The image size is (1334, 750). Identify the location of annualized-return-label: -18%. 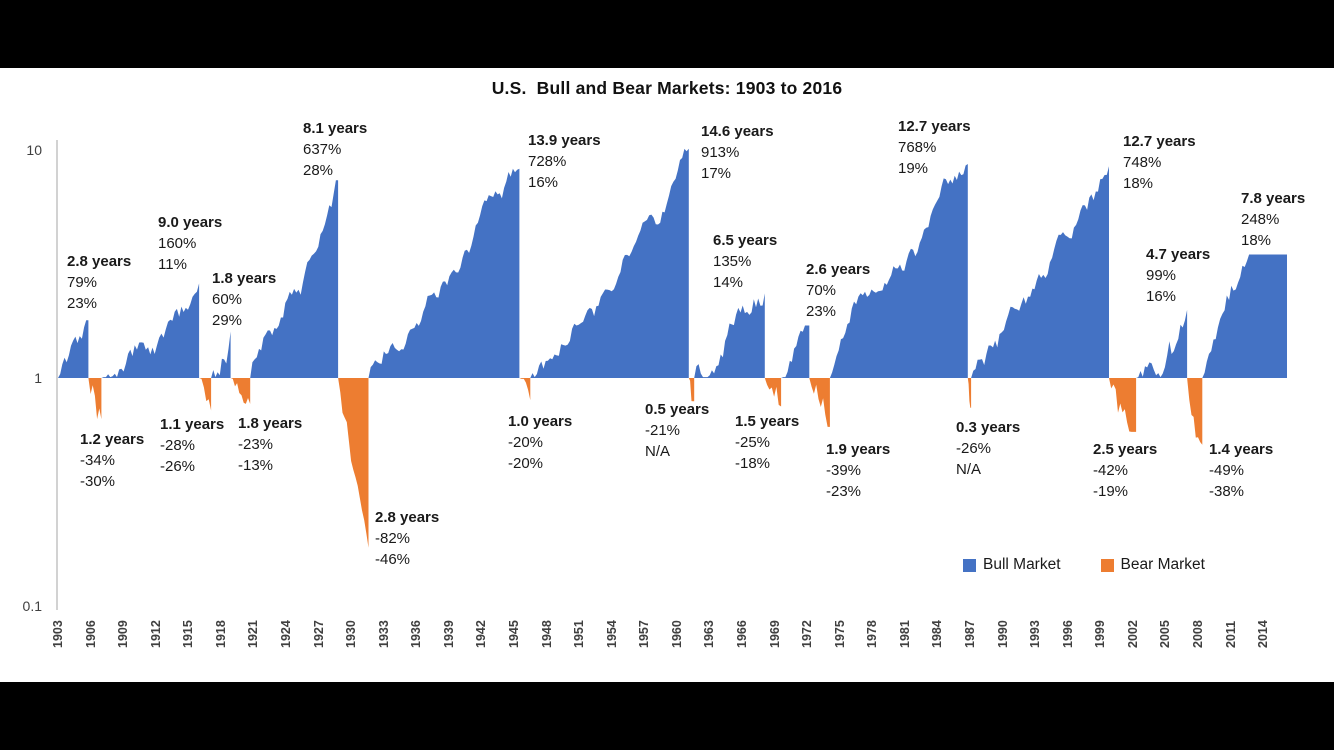
(753, 463).